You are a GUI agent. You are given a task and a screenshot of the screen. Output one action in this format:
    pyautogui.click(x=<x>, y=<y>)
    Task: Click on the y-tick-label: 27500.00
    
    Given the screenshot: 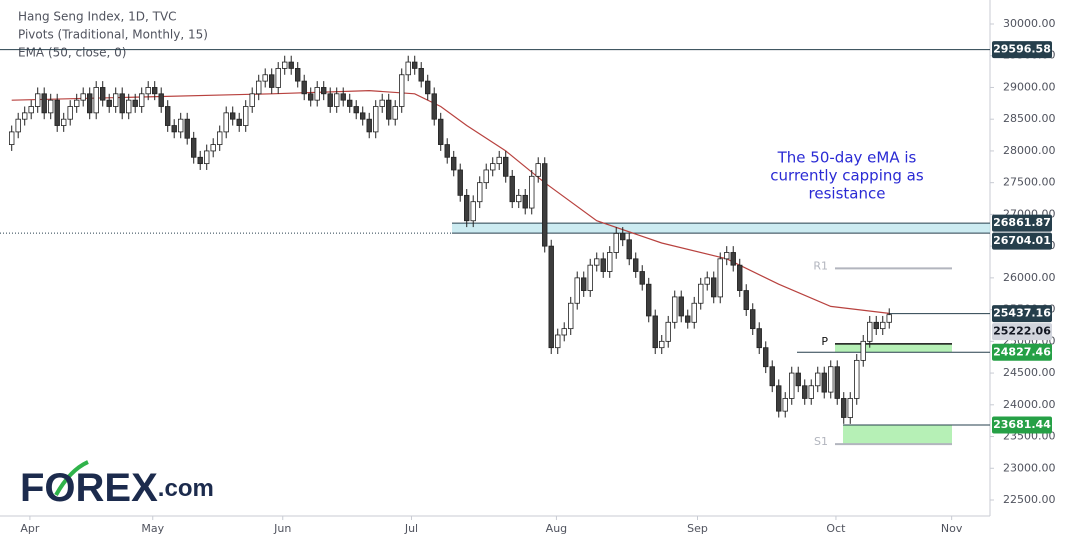 What is the action you would take?
    pyautogui.click(x=1029, y=182)
    